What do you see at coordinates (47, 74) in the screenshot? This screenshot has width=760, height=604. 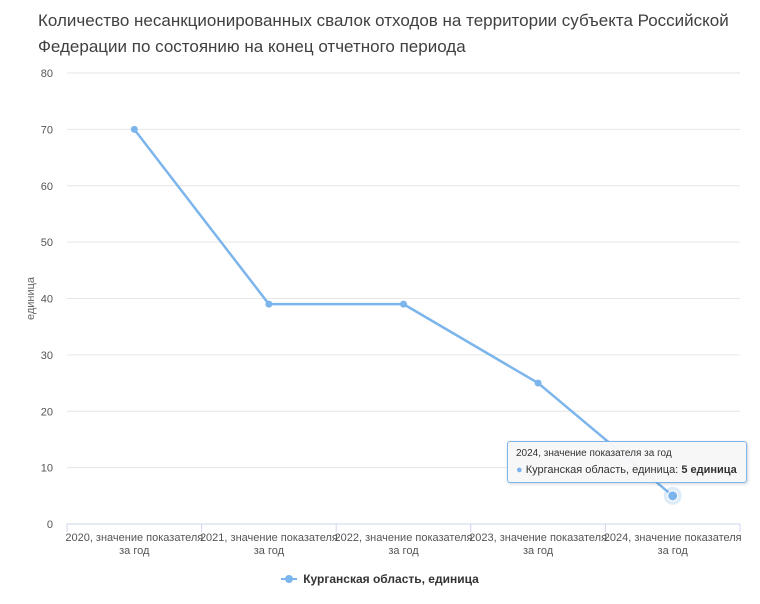 I see `y-tick-label: 80` at bounding box center [47, 74].